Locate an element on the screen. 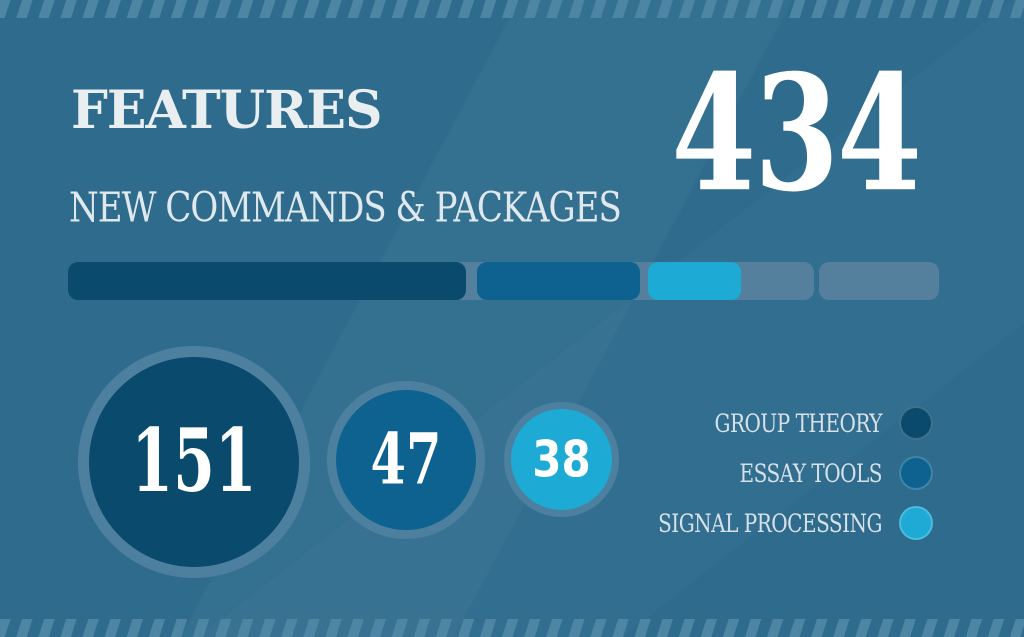 The image size is (1024, 637). progress-bar-values is located at coordinates (503, 281).